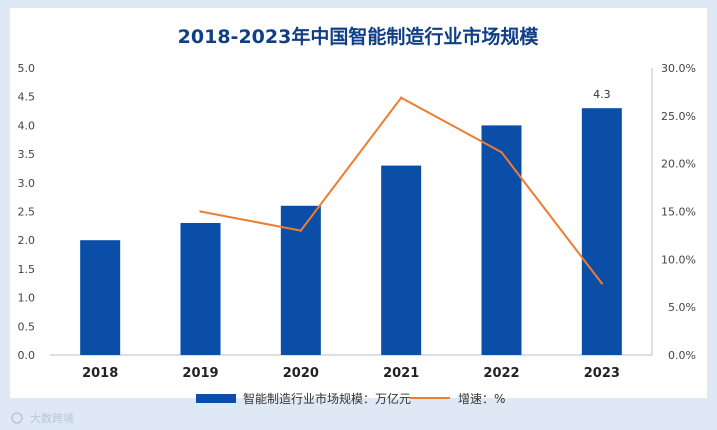 Image resolution: width=717 pixels, height=430 pixels. I want to click on legend-bar-swatch, so click(216, 398).